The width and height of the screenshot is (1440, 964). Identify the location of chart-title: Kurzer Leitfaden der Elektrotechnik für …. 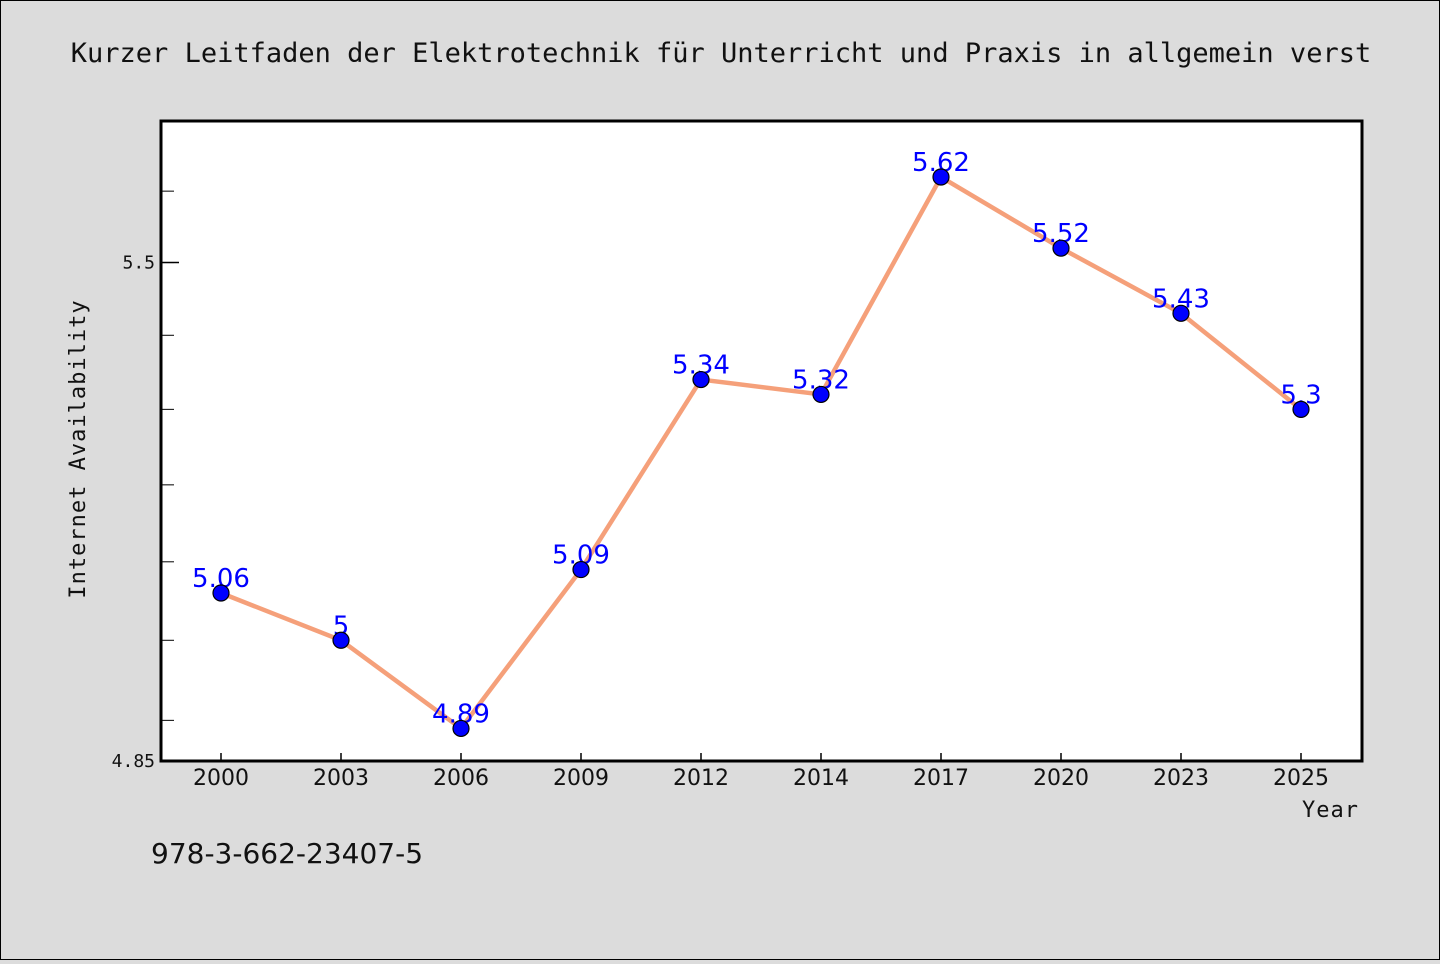
(721, 53).